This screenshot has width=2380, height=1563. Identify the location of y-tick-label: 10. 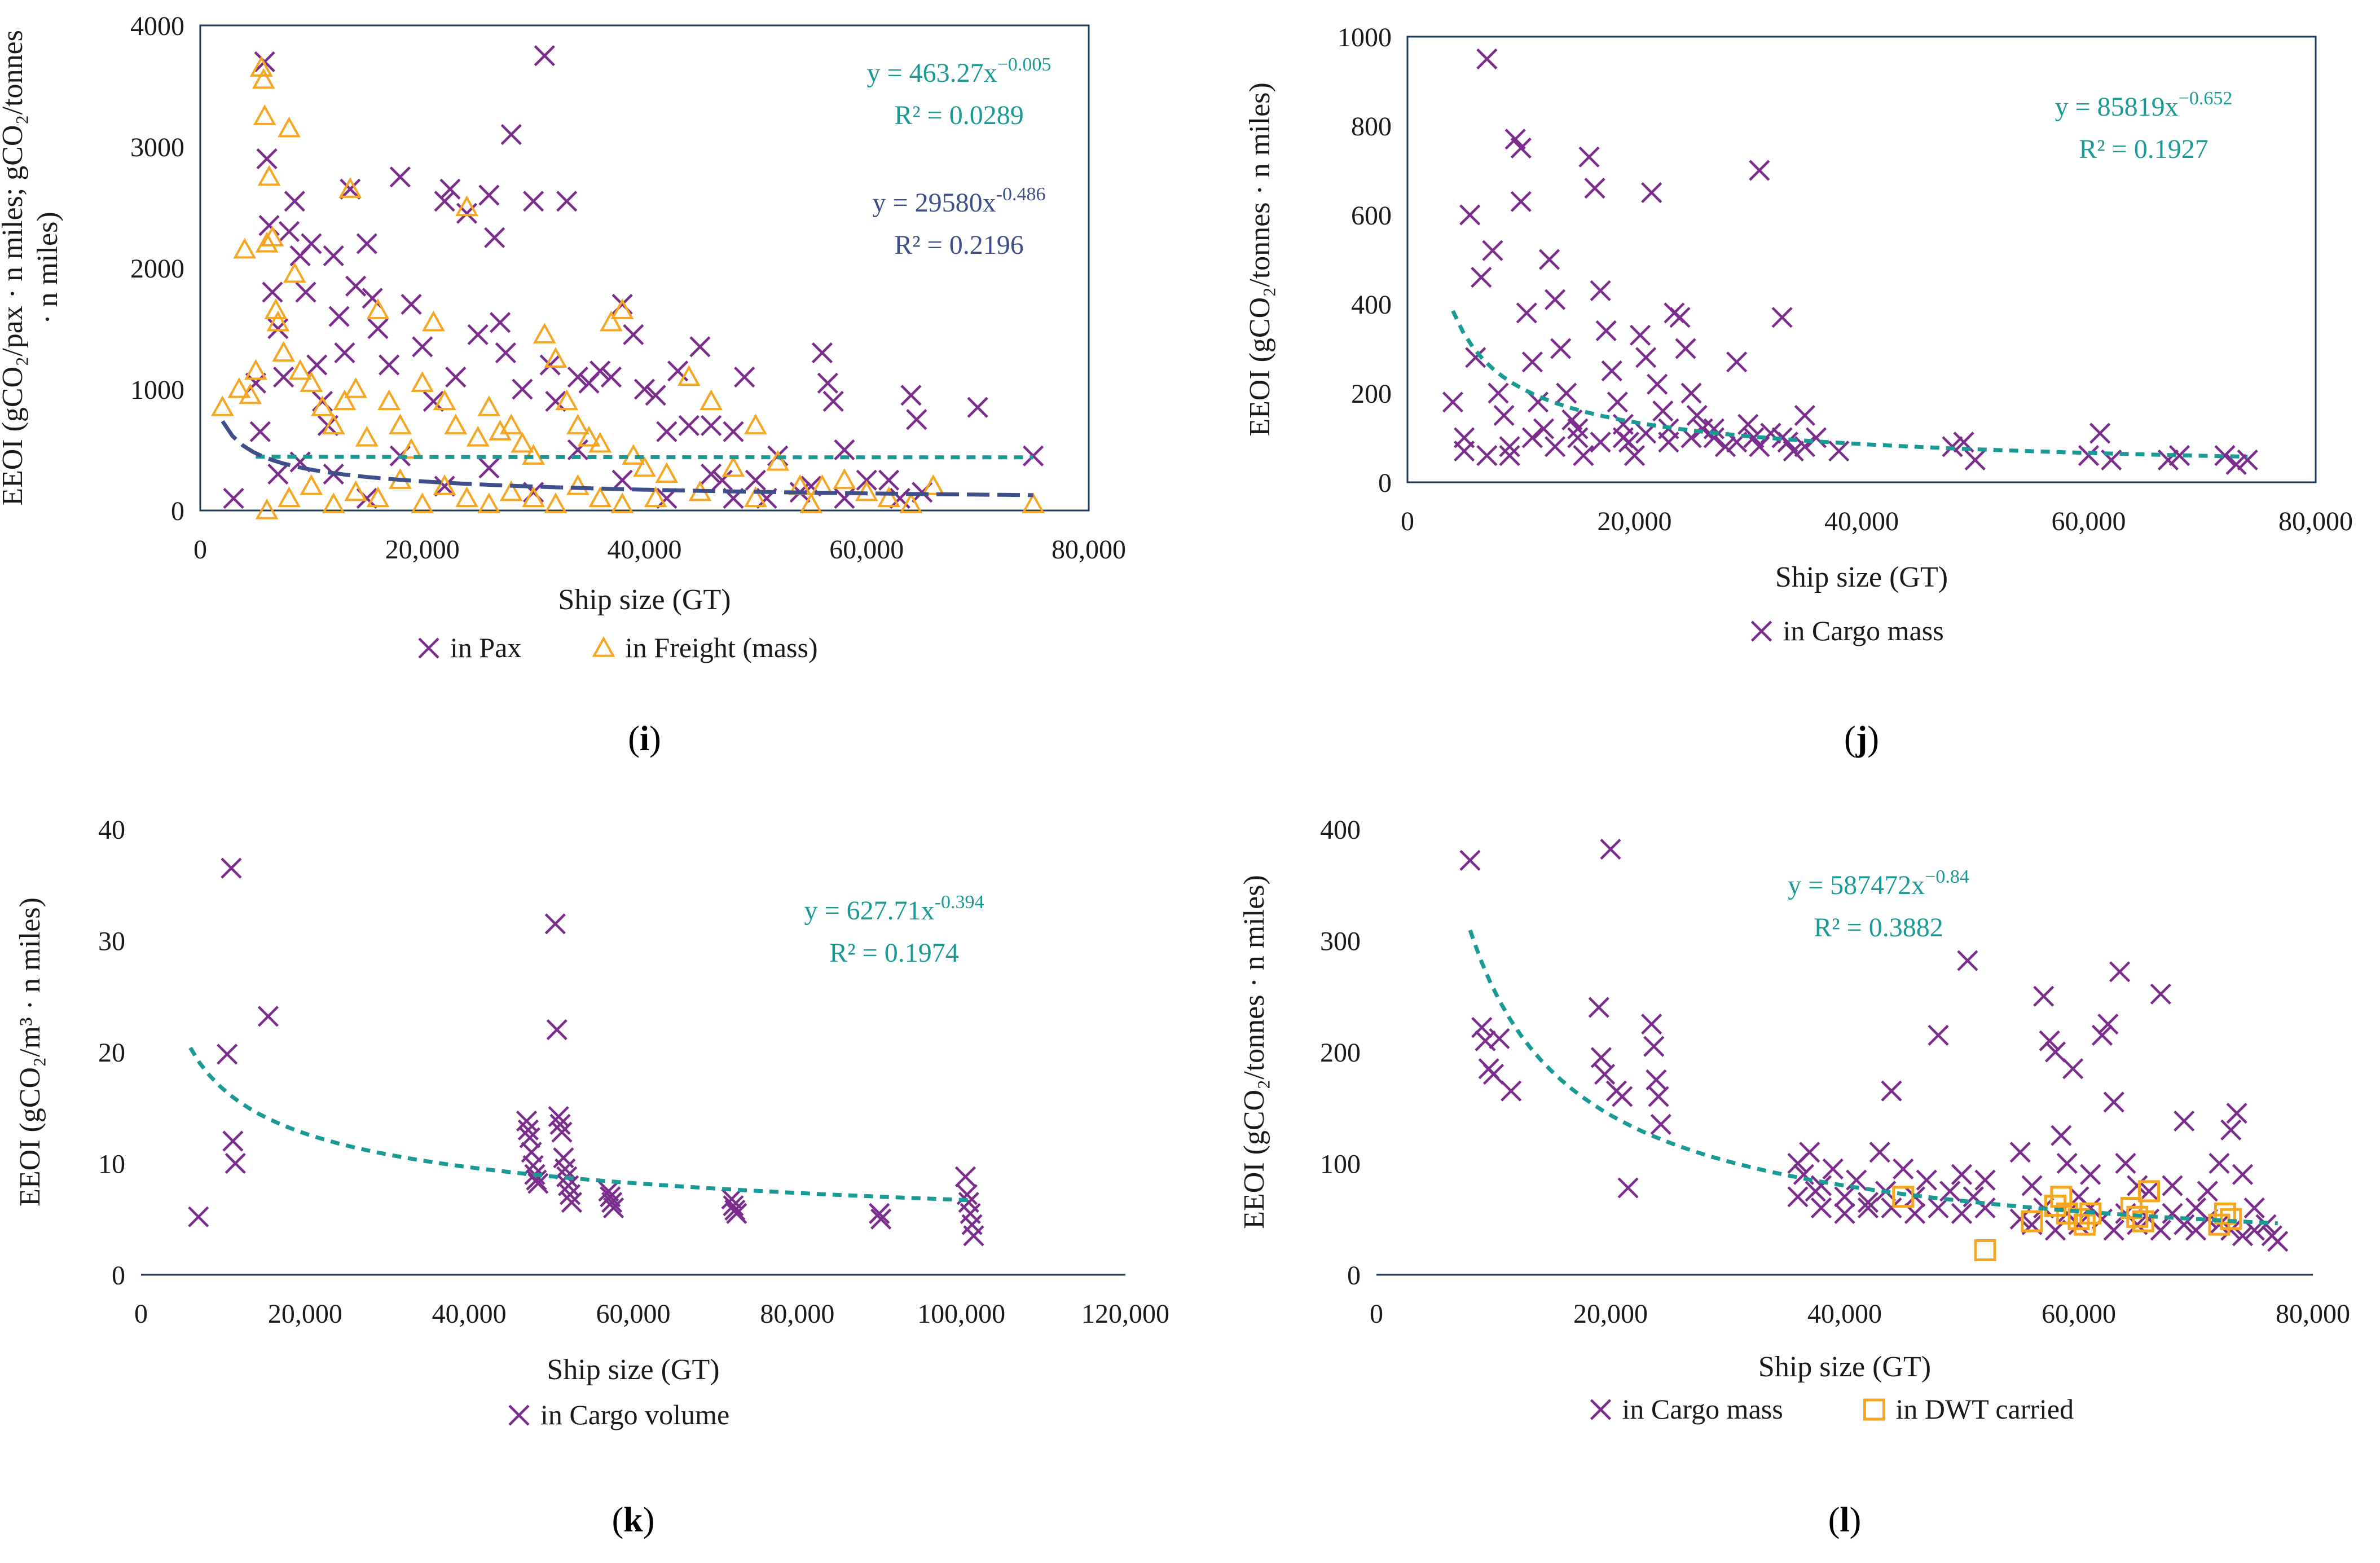
(111, 1164).